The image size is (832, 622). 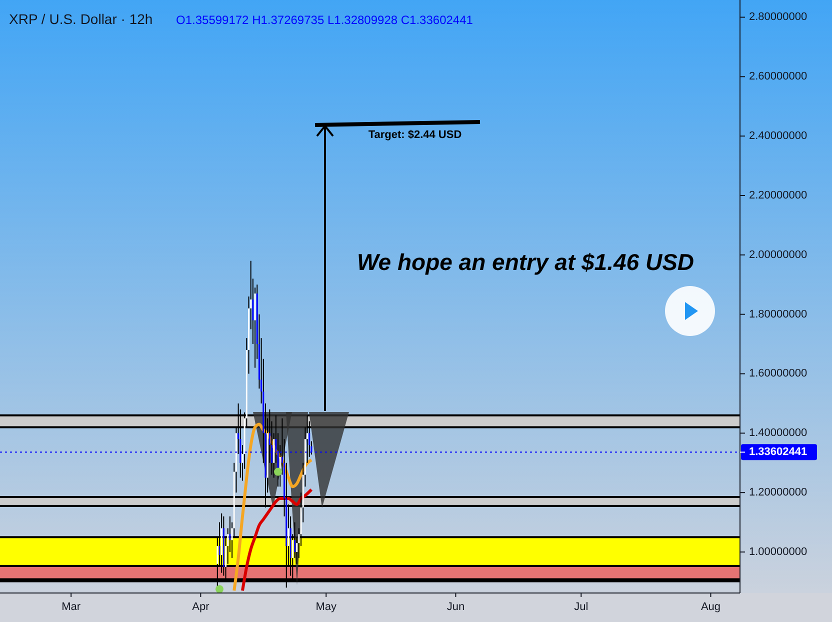 What do you see at coordinates (415, 135) in the screenshot?
I see `annotation: Target: $2.44 USD` at bounding box center [415, 135].